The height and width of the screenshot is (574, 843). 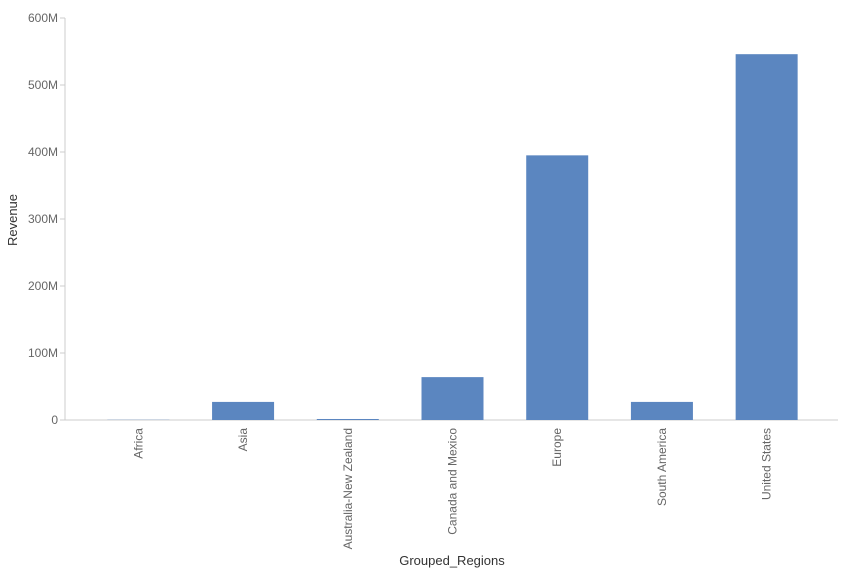 I want to click on y-tick-label: 600M, so click(x=43, y=18).